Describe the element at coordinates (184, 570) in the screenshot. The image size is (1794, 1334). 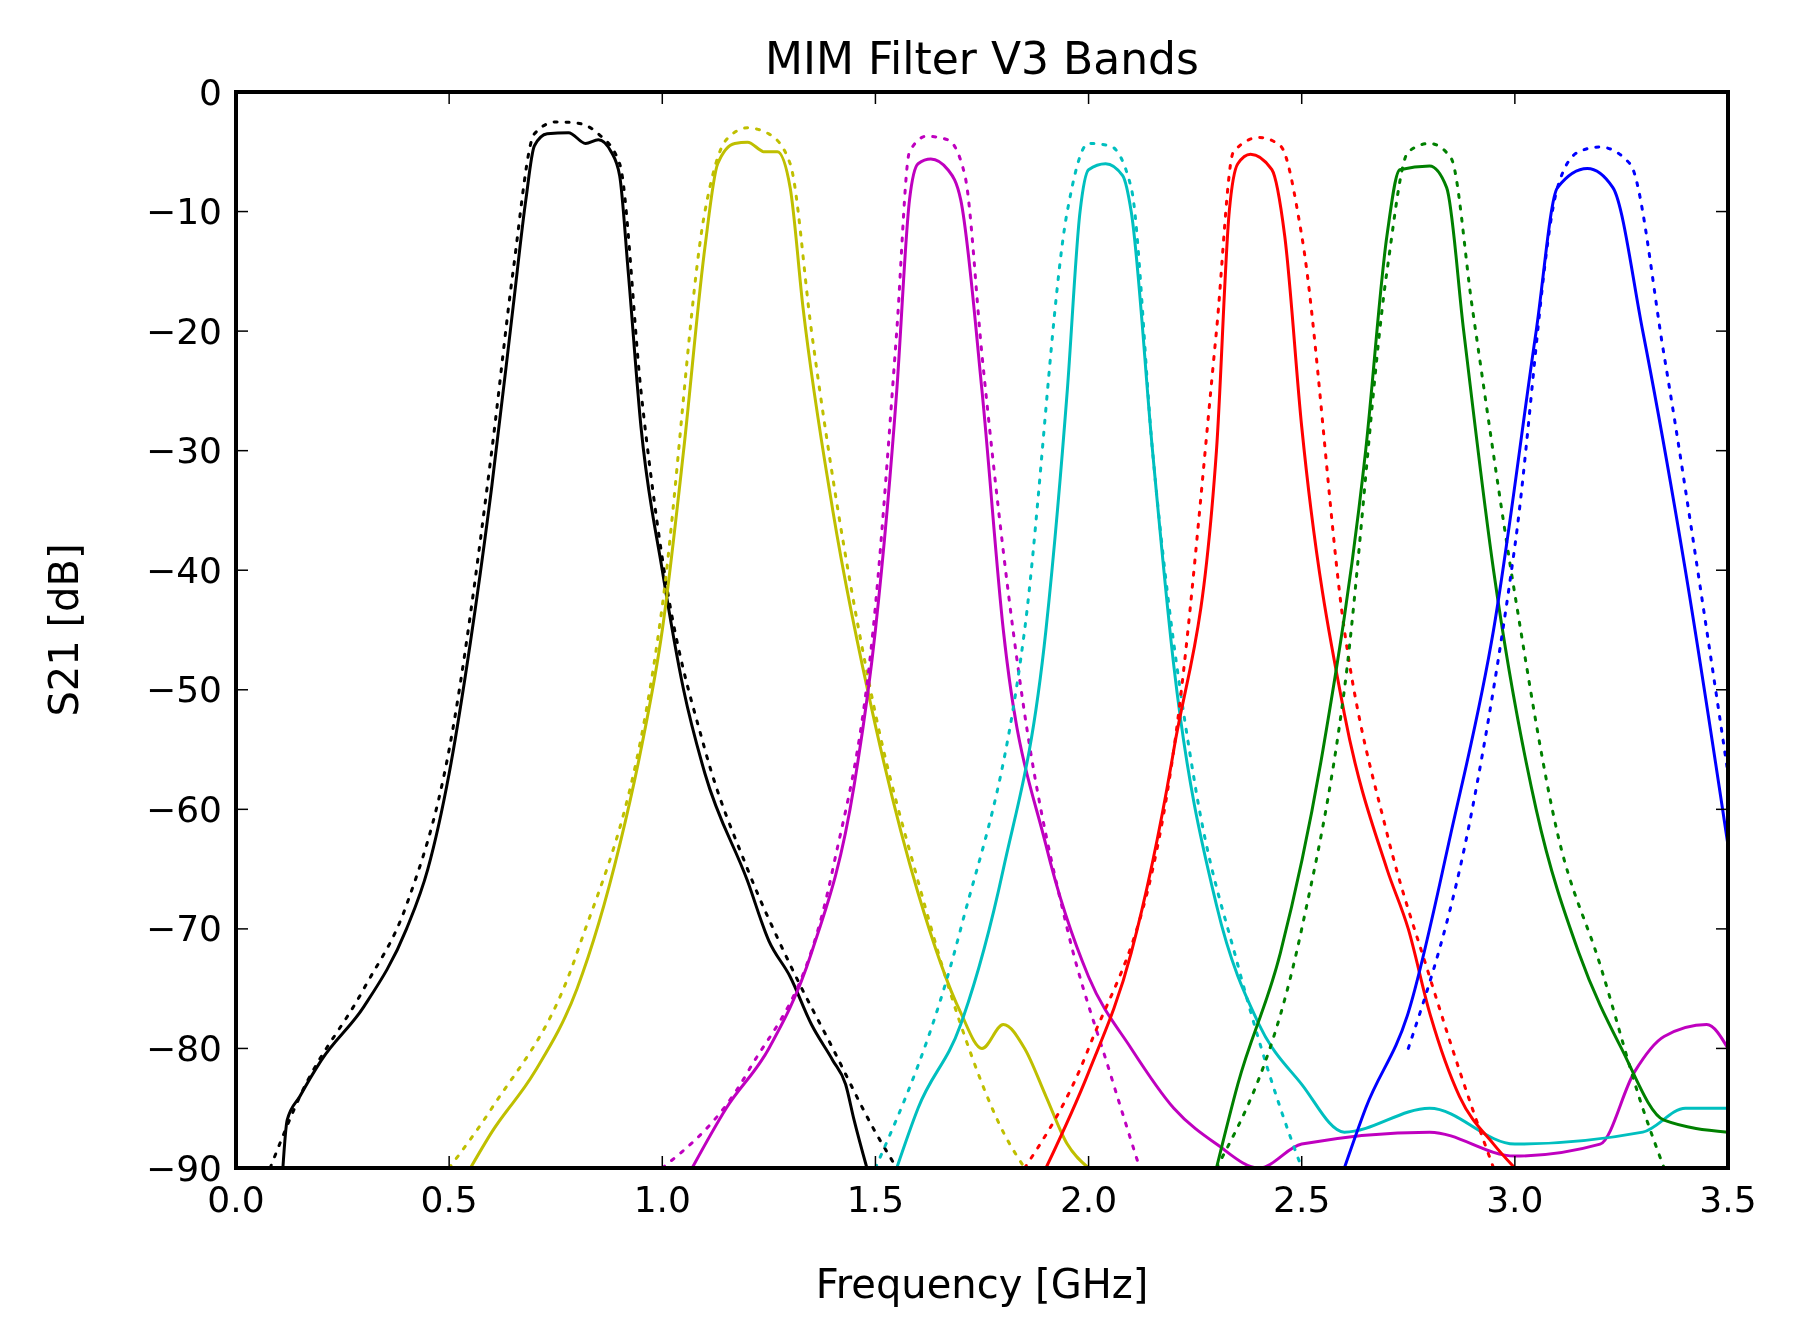
I see `y-tick-label: −40` at that location.